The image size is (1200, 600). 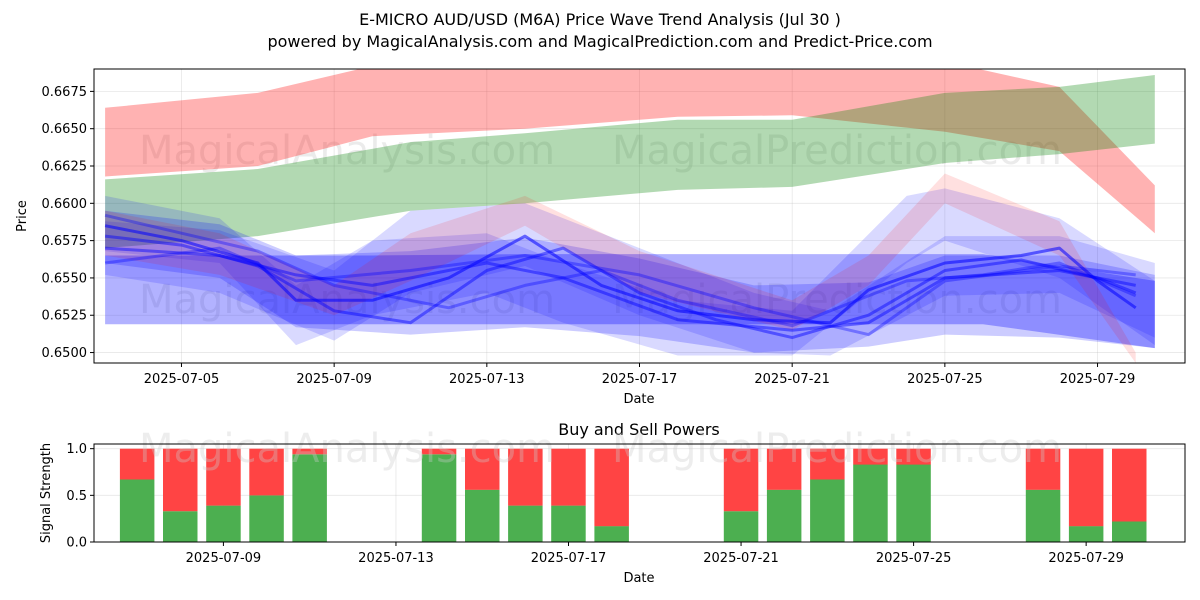 What do you see at coordinates (22, 216) in the screenshot?
I see `price-chart-ylabel: Price` at bounding box center [22, 216].